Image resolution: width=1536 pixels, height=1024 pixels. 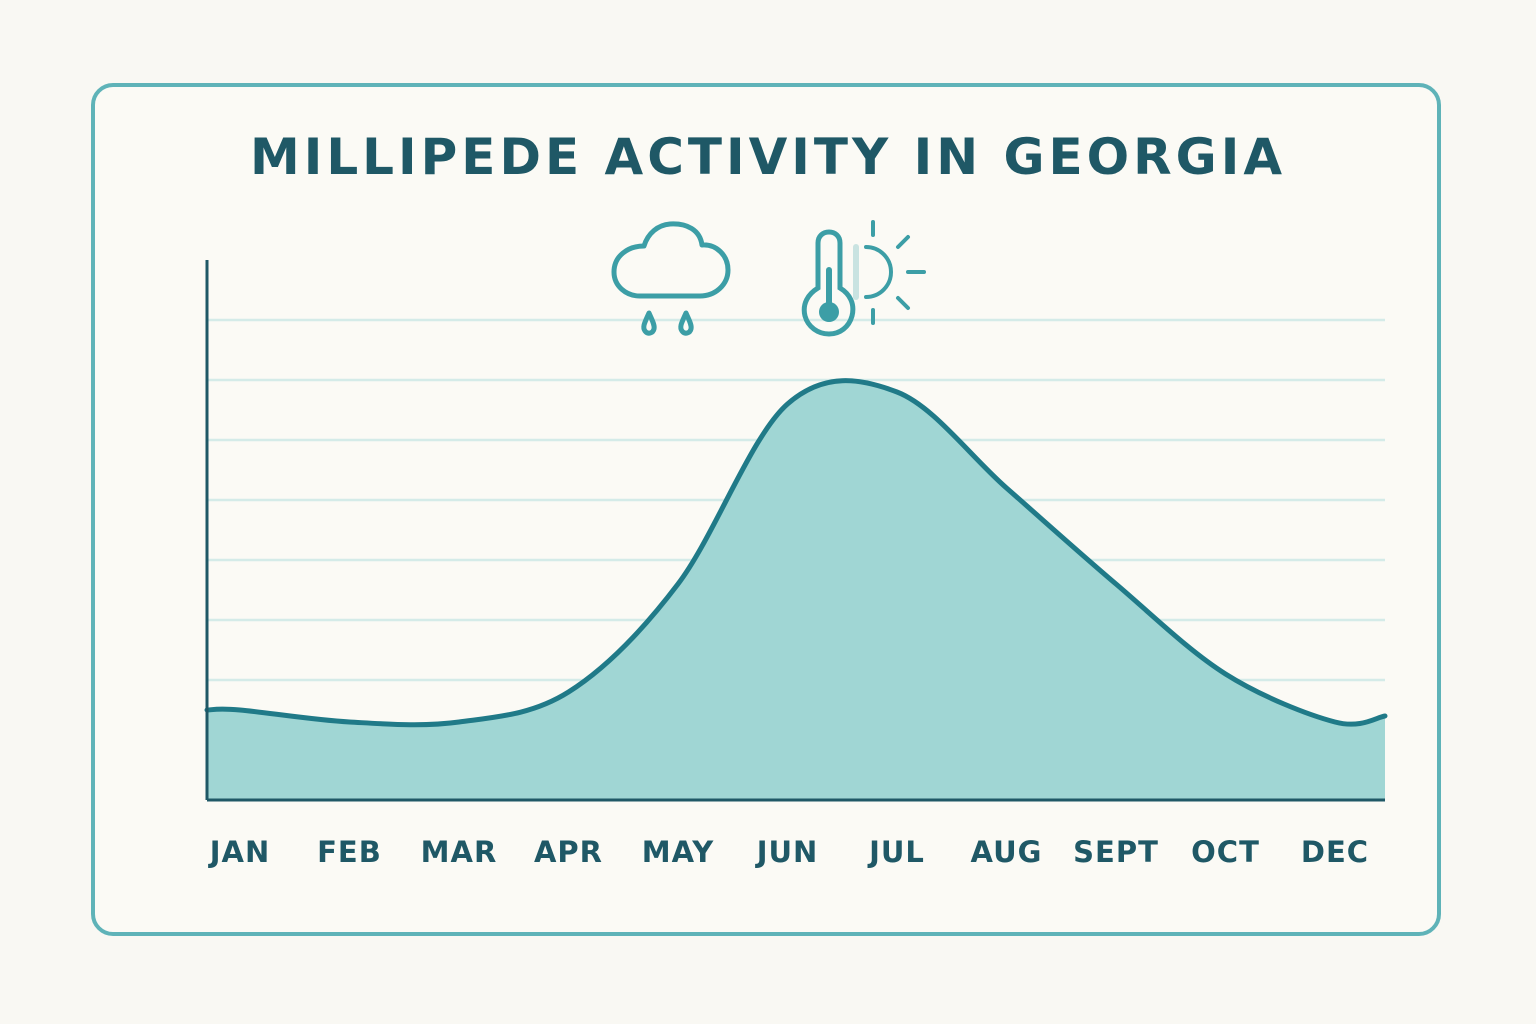 What do you see at coordinates (889, 272) in the screenshot?
I see `sun-icon` at bounding box center [889, 272].